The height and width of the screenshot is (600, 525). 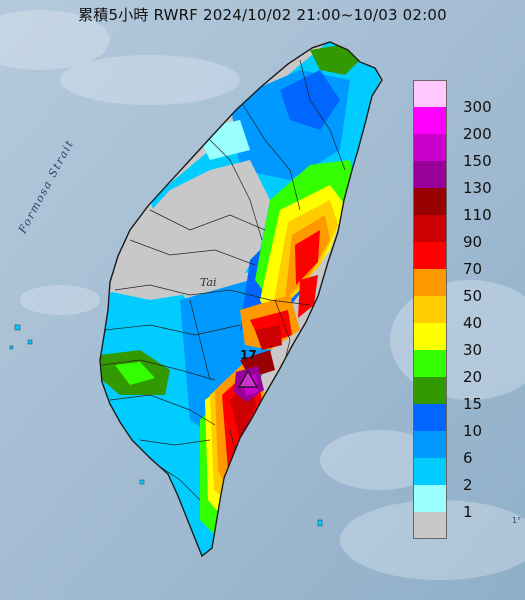 I want to click on legend-label: 6, so click(x=468, y=458).